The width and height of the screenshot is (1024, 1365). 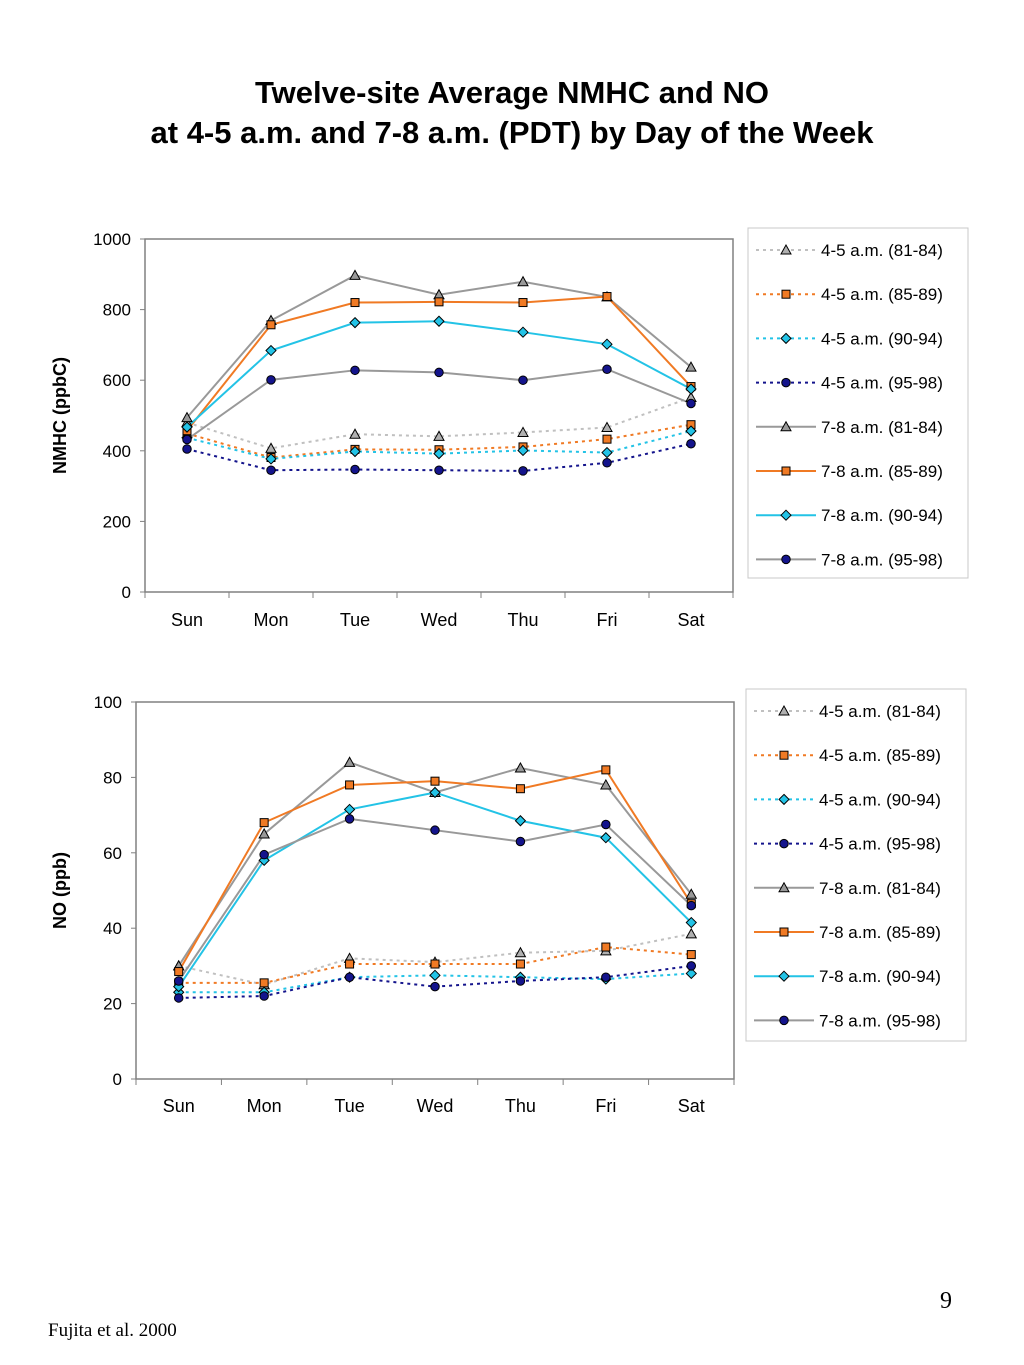 I want to click on legend-label: 4-5 a.m. (85-89), so click(x=882, y=294).